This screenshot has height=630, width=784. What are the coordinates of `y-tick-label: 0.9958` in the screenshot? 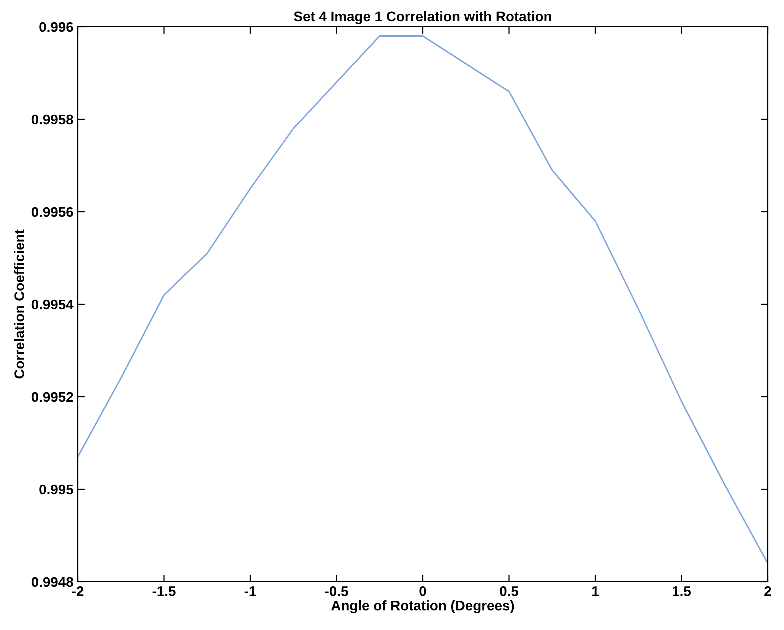 It's located at (53, 119).